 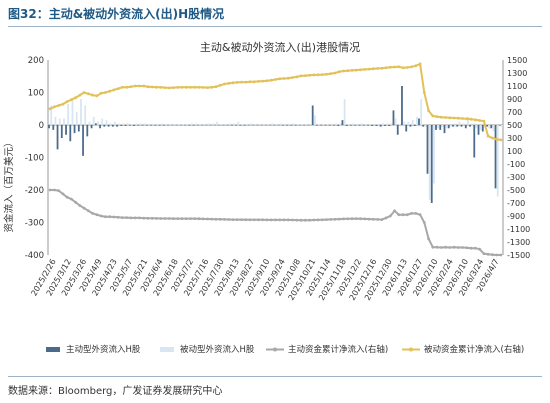 I want to click on y2-tick-label: -300, so click(x=516, y=177).